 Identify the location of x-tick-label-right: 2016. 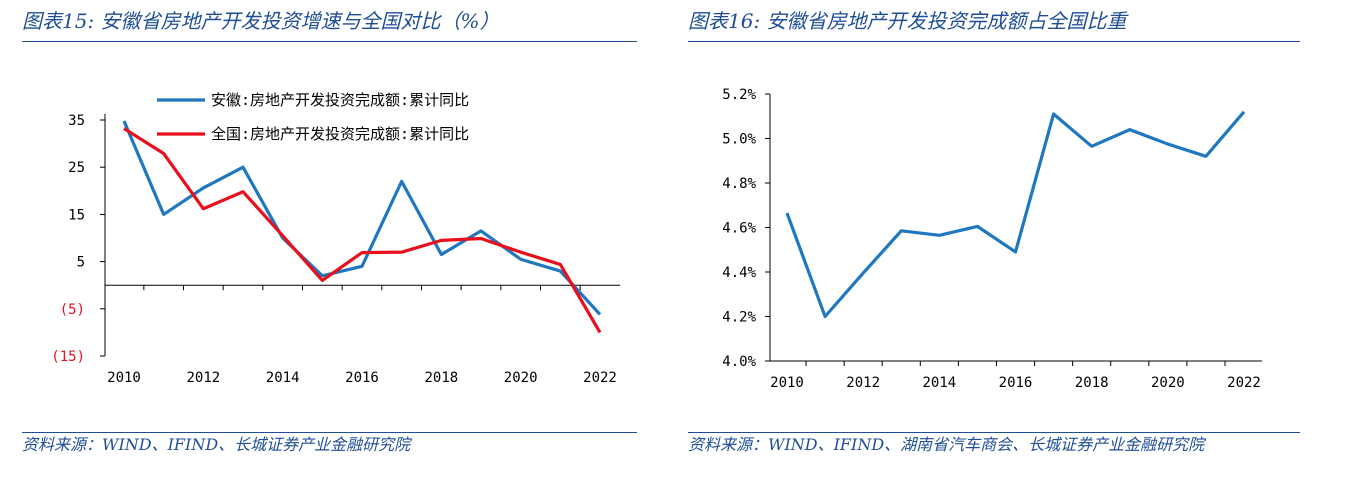
(1016, 383).